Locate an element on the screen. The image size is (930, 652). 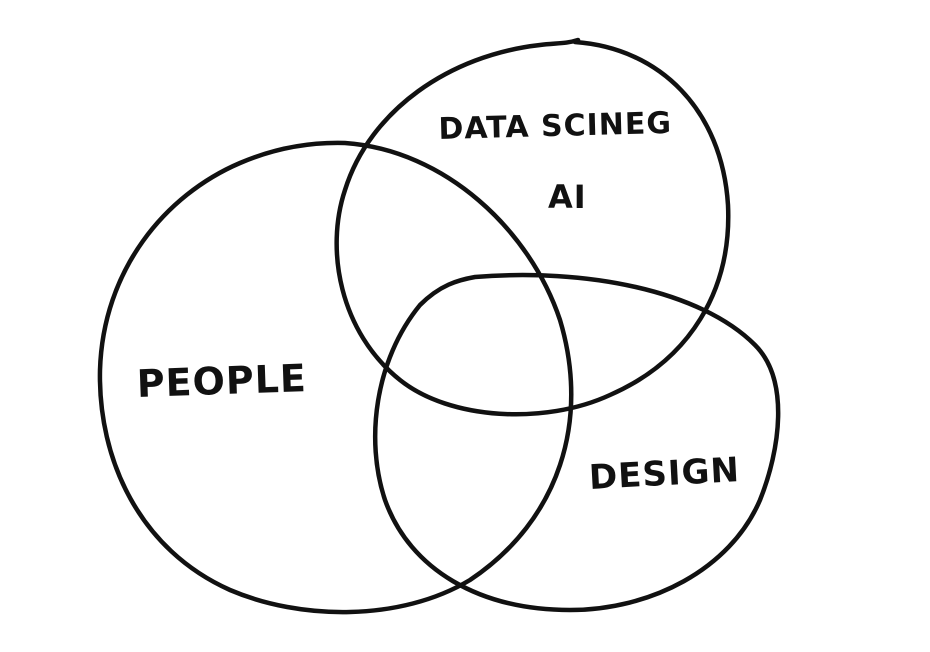
data-science-label: DATA SCINEG is located at coordinates (555, 126).